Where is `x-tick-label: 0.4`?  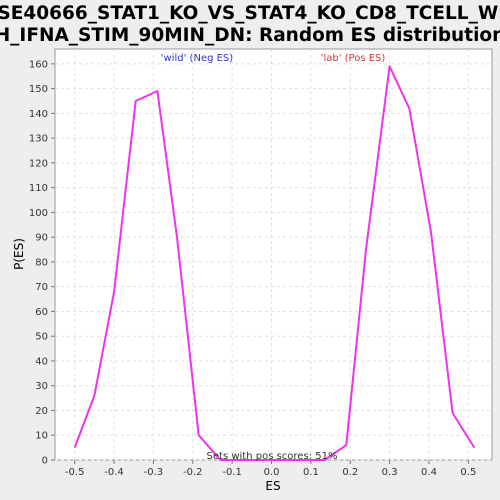 x-tick-label: 0.4 is located at coordinates (429, 472).